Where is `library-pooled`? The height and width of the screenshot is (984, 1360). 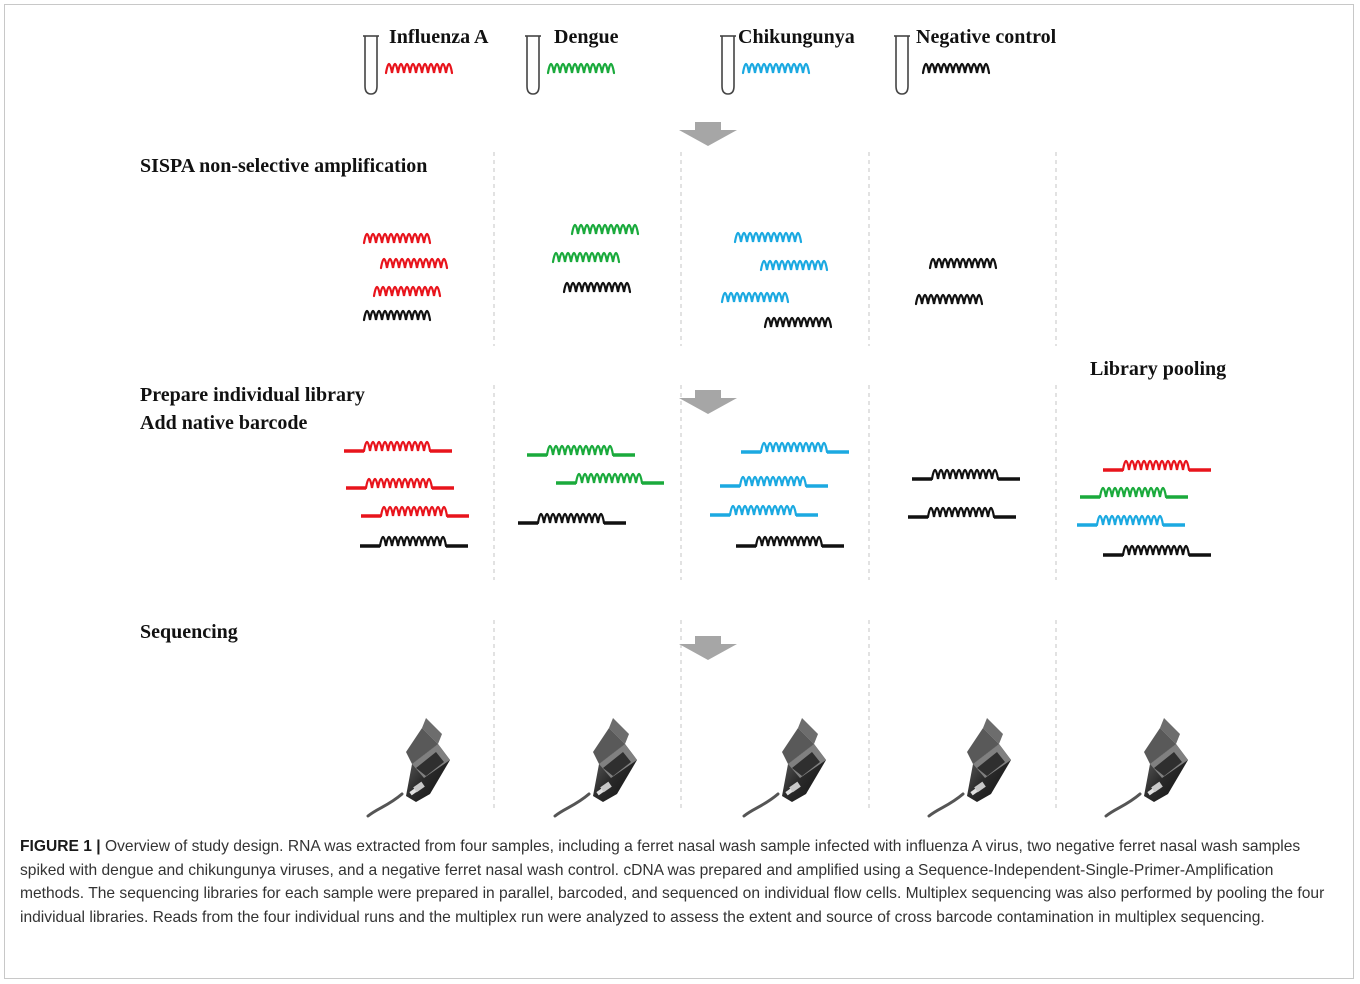 library-pooled is located at coordinates (1144, 508).